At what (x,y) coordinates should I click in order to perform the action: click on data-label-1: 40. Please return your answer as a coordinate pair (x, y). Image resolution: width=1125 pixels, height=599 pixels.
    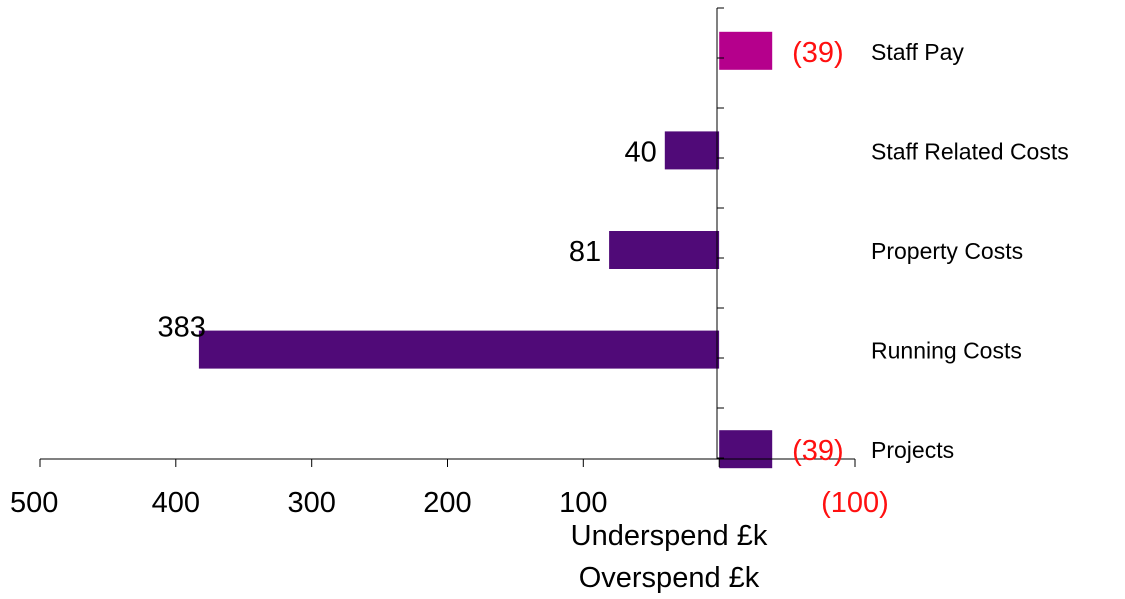
    Looking at the image, I should click on (641, 152).